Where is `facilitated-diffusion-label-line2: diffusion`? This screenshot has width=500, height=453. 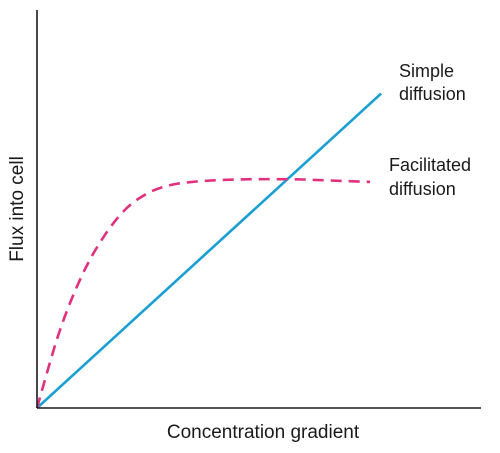
facilitated-diffusion-label-line2: diffusion is located at coordinates (422, 189).